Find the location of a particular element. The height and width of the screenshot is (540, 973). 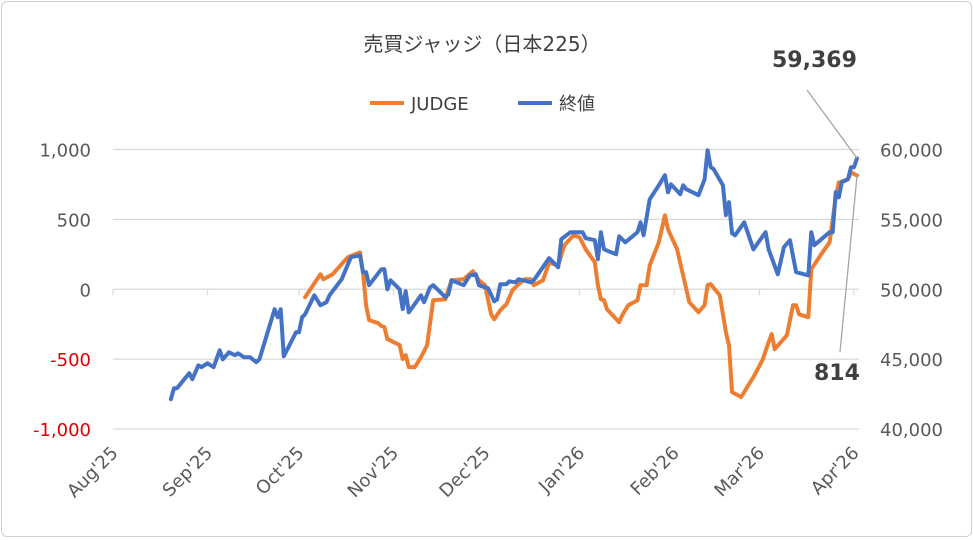

y-left-tick-label: -1,000 is located at coordinates (62, 430).